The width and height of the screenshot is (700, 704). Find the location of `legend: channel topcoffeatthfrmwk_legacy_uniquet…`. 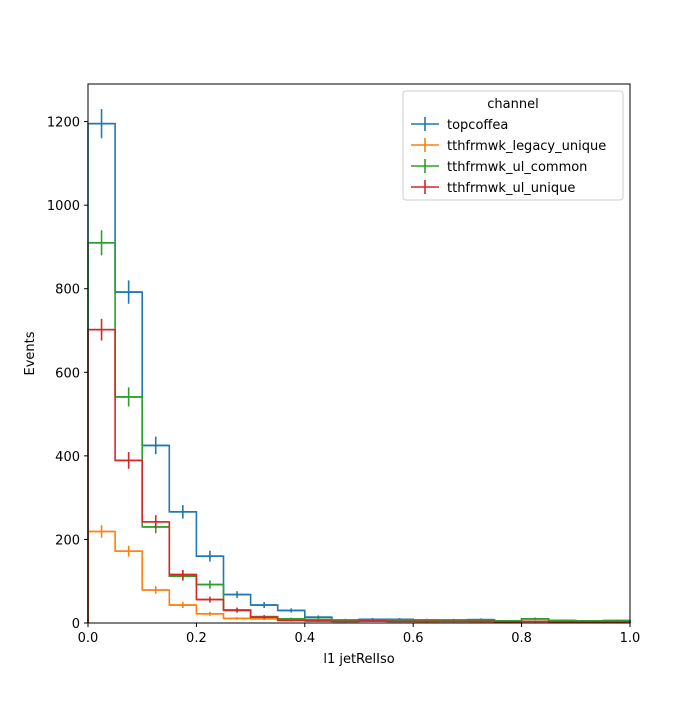

legend: channel topcoffeatthfrmwk_legacy_uniquet… is located at coordinates (513, 145).